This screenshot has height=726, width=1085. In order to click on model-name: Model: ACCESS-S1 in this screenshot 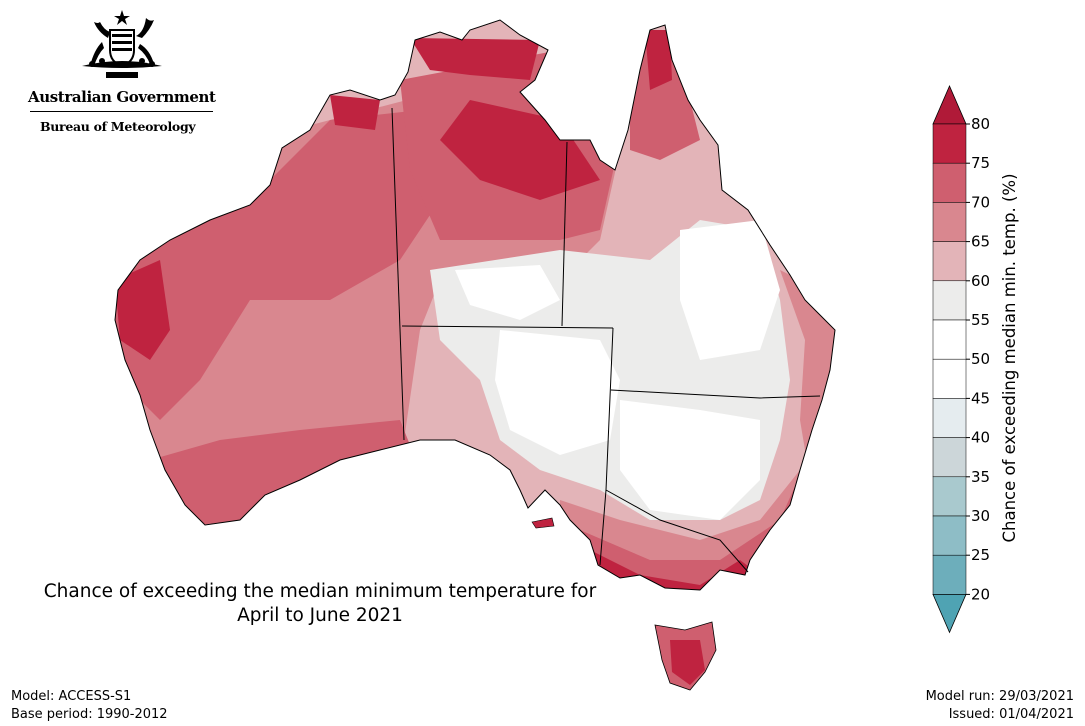, I will do `click(71, 696)`.